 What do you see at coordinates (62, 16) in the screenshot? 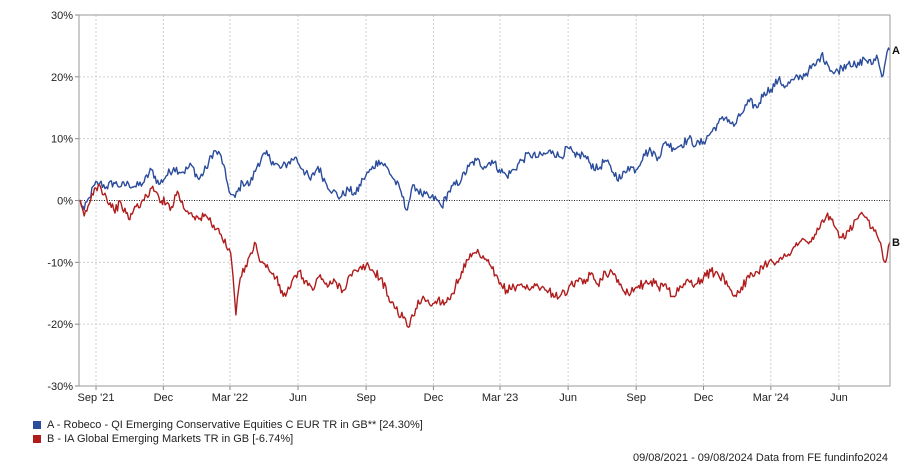
I see `y-tick-label: 30%` at bounding box center [62, 16].